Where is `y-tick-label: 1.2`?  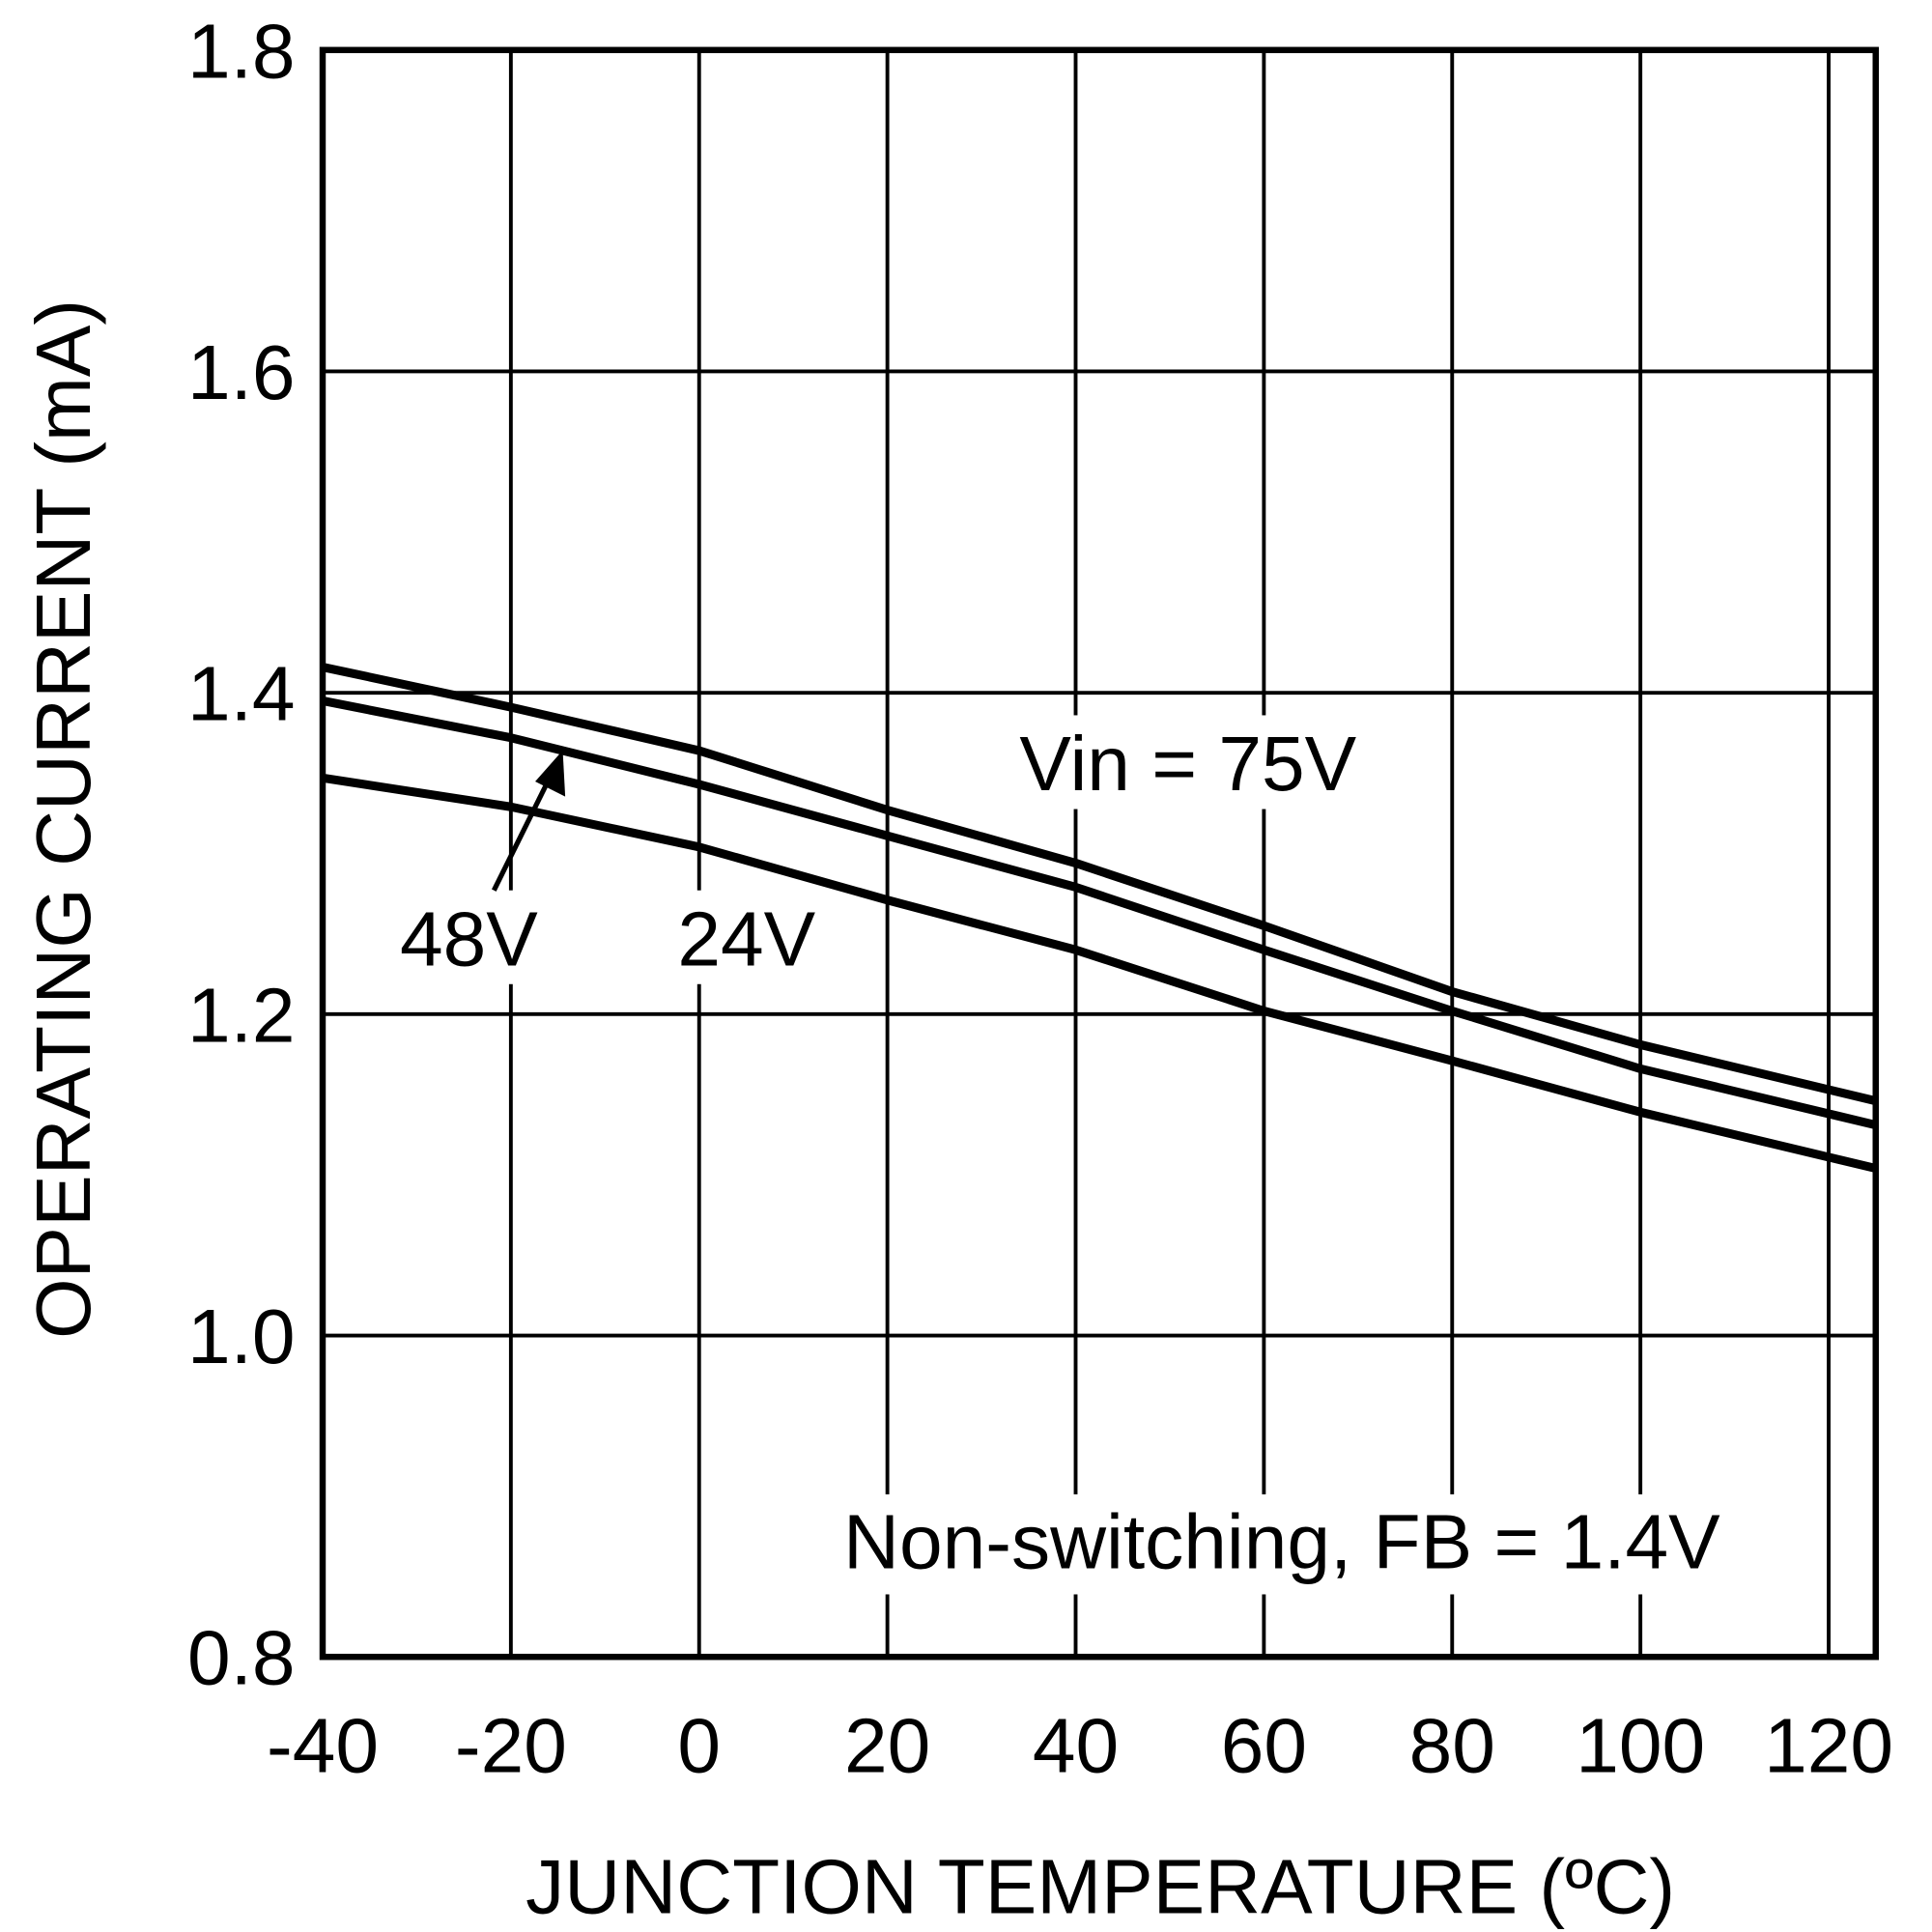
y-tick-label: 1.2 is located at coordinates (241, 1015).